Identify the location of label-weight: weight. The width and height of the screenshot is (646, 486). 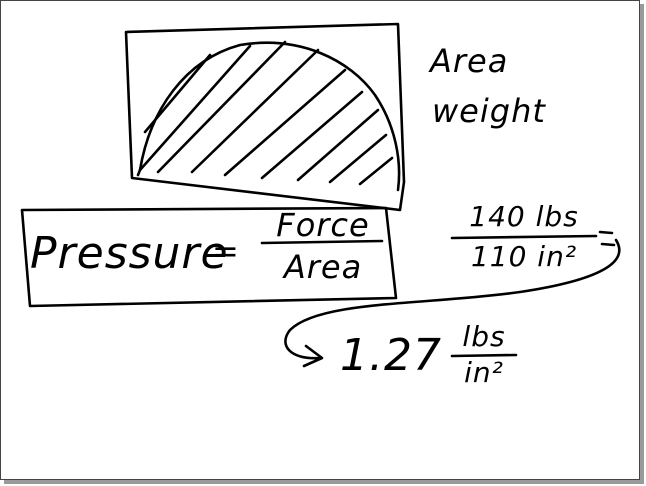
(489, 111).